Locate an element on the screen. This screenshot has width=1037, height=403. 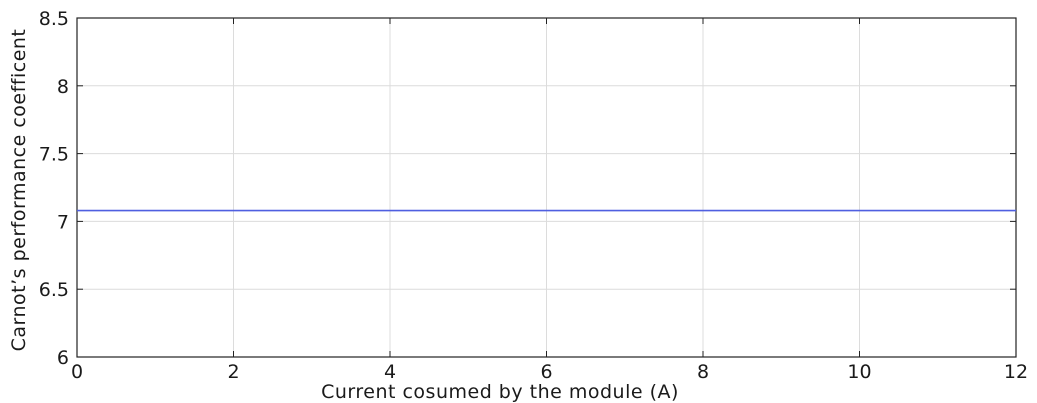
y-tick-label: 6.5 is located at coordinates (54, 290).